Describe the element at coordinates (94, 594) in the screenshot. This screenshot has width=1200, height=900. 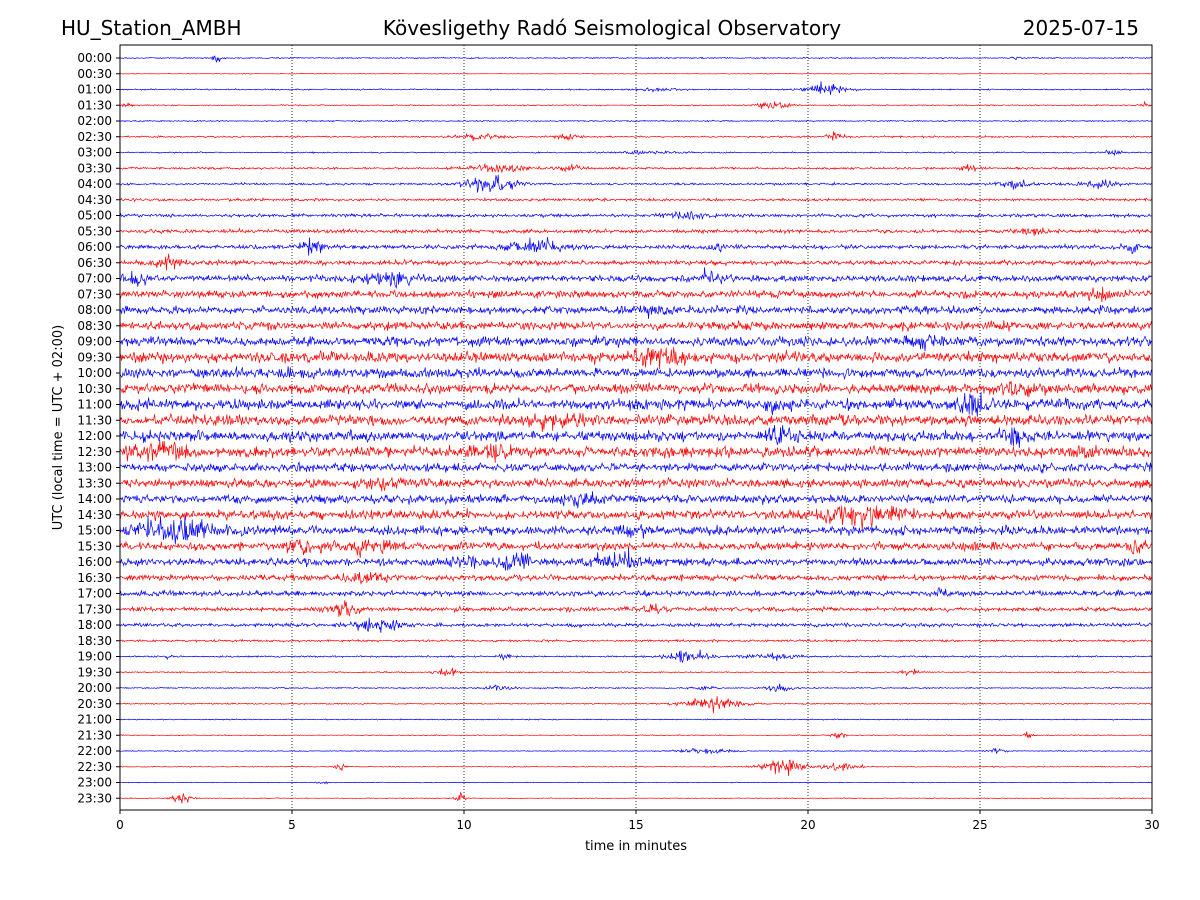
I see `y-tick-label: 17:00` at that location.